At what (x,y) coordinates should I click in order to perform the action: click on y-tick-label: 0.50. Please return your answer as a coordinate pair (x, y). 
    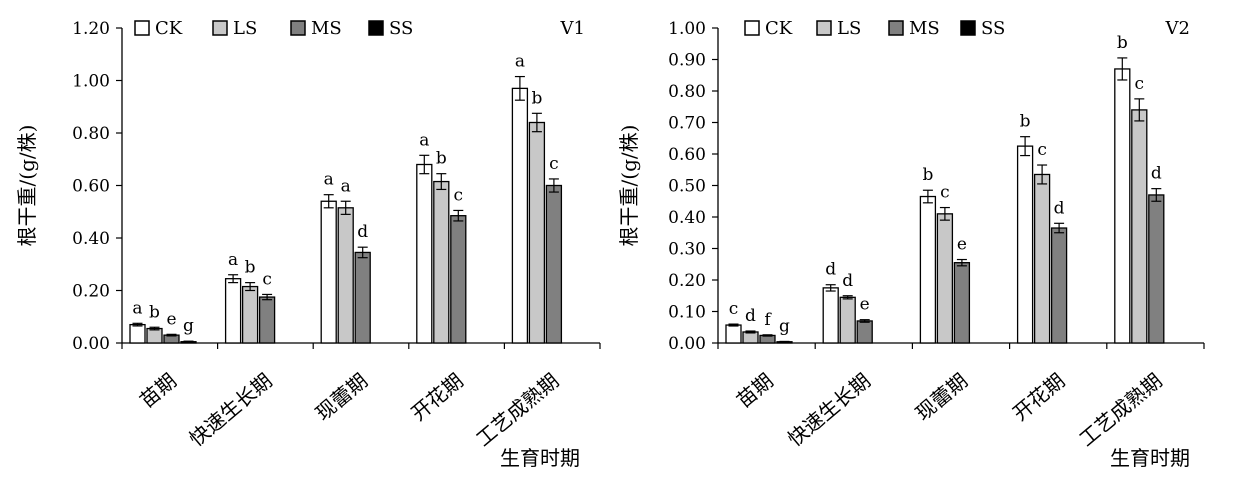
    Looking at the image, I should click on (687, 187).